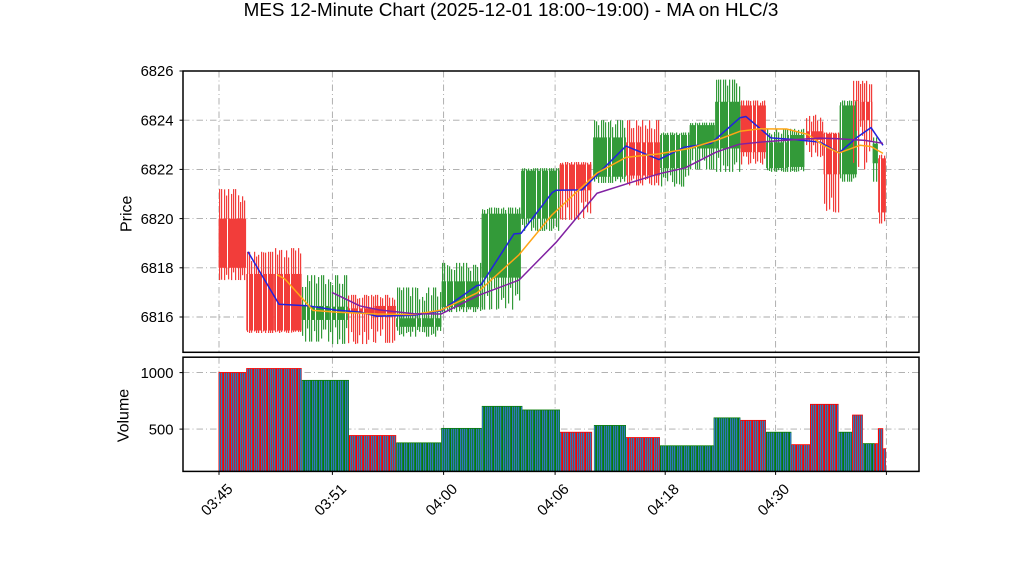 This screenshot has height=575, width=1022. I want to click on svg-text: 6816, so click(157, 318).